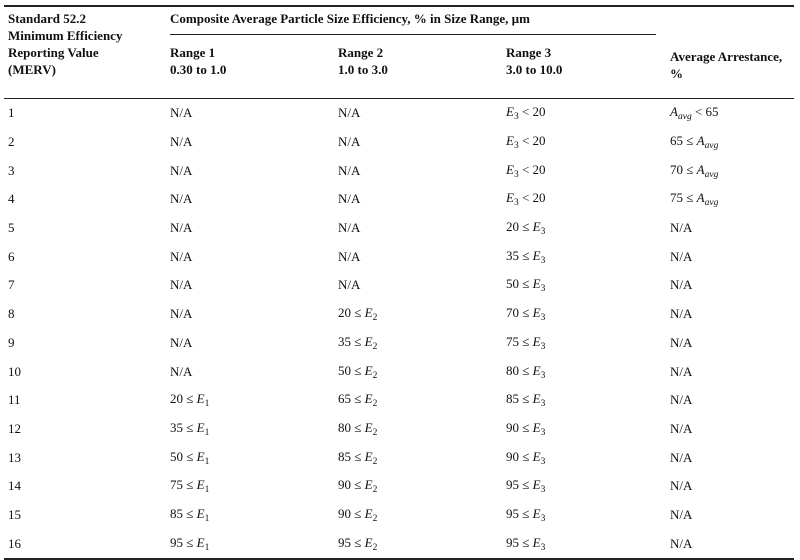 The image size is (800, 560). What do you see at coordinates (580, 67) in the screenshot?
I see `range3-column-header: Range 3 3.0 to 10.0` at bounding box center [580, 67].